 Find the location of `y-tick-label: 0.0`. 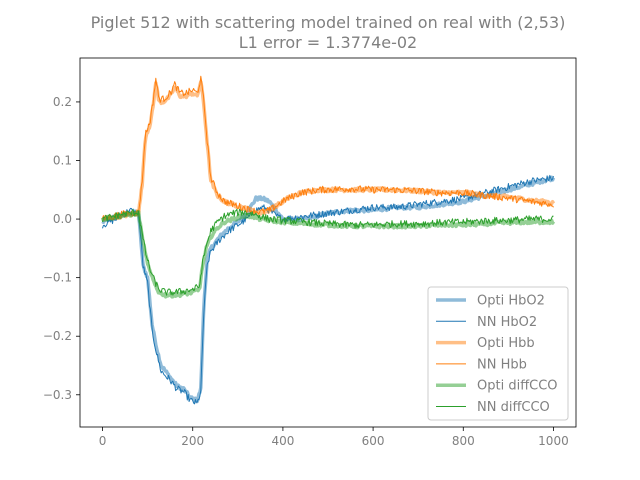

y-tick-label: 0.0 is located at coordinates (62, 219).